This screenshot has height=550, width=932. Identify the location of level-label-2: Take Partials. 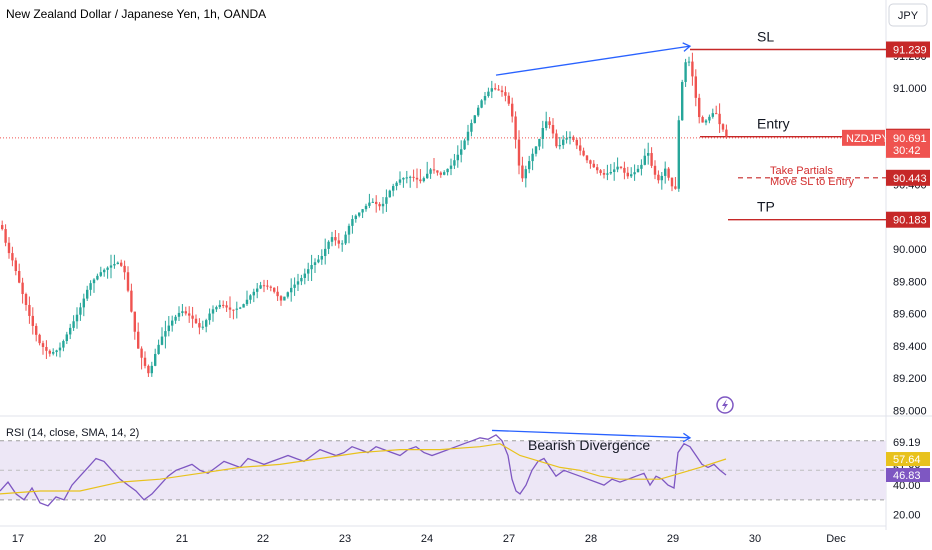
(801, 171).